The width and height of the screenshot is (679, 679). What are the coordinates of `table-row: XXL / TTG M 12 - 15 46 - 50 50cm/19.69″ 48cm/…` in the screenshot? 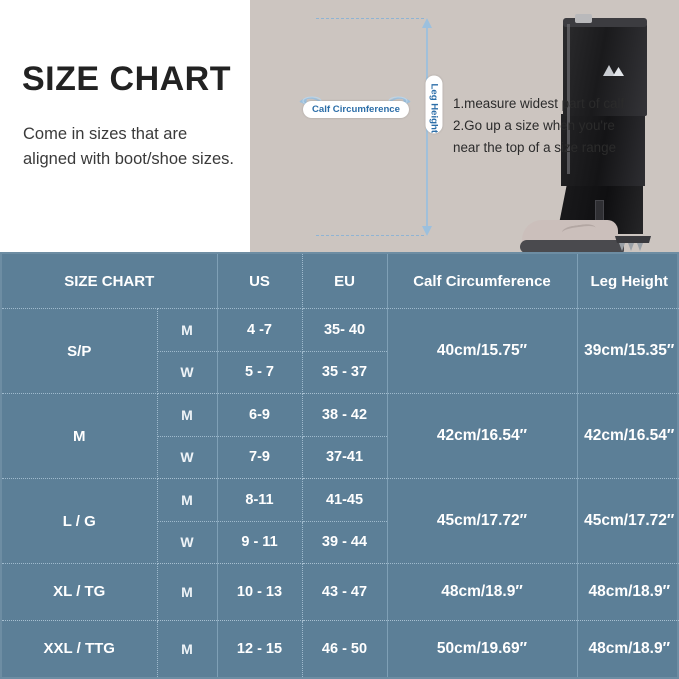 It's located at (340, 648).